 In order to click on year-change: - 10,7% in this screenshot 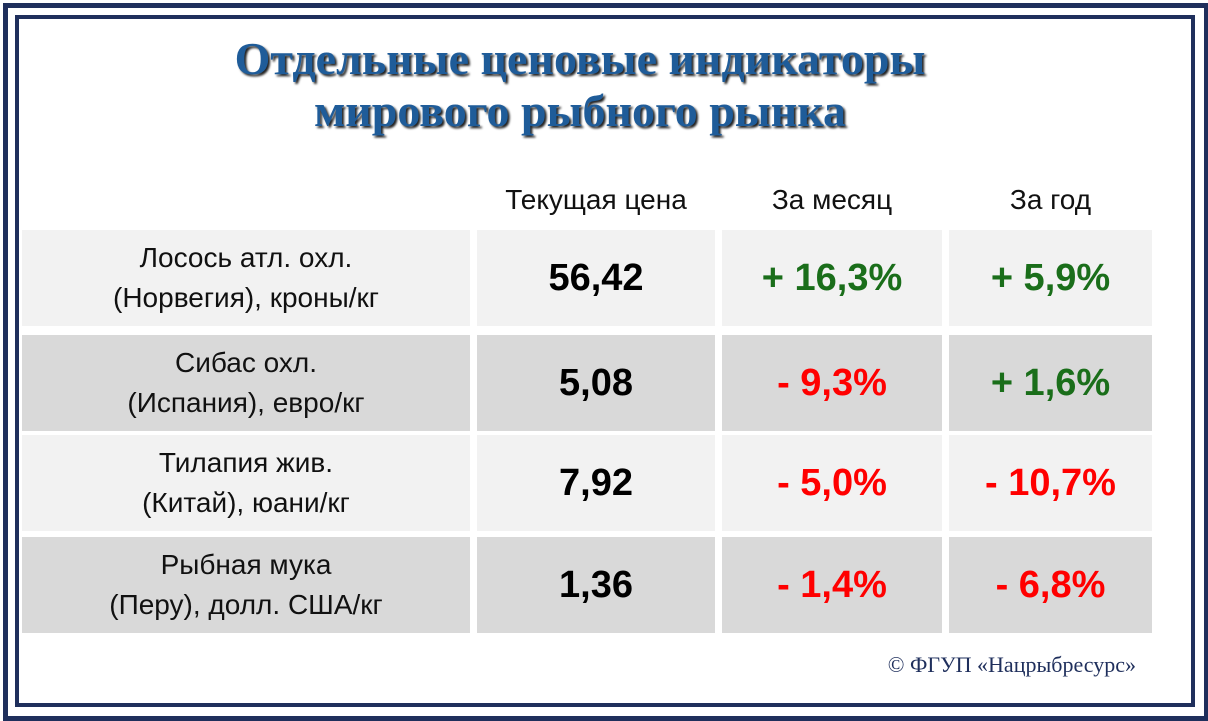, I will do `click(1050, 483)`.